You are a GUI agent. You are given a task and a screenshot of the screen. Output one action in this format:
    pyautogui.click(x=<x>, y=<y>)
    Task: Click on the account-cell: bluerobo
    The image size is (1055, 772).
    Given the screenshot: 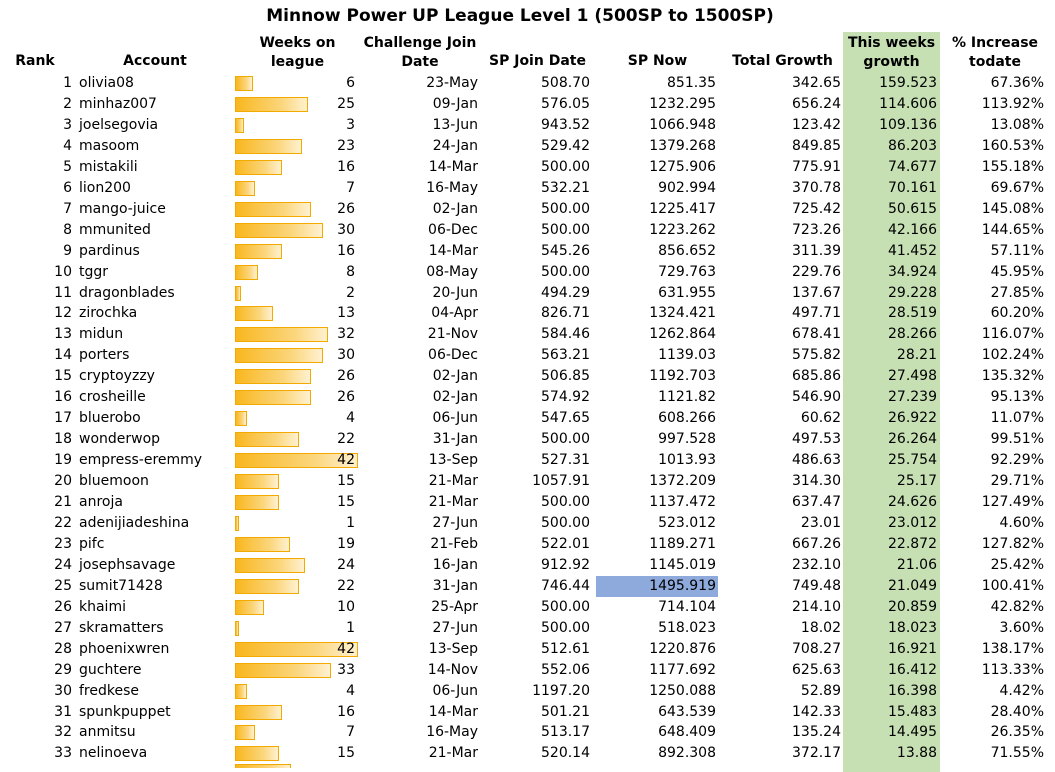 What is the action you would take?
    pyautogui.click(x=110, y=418)
    